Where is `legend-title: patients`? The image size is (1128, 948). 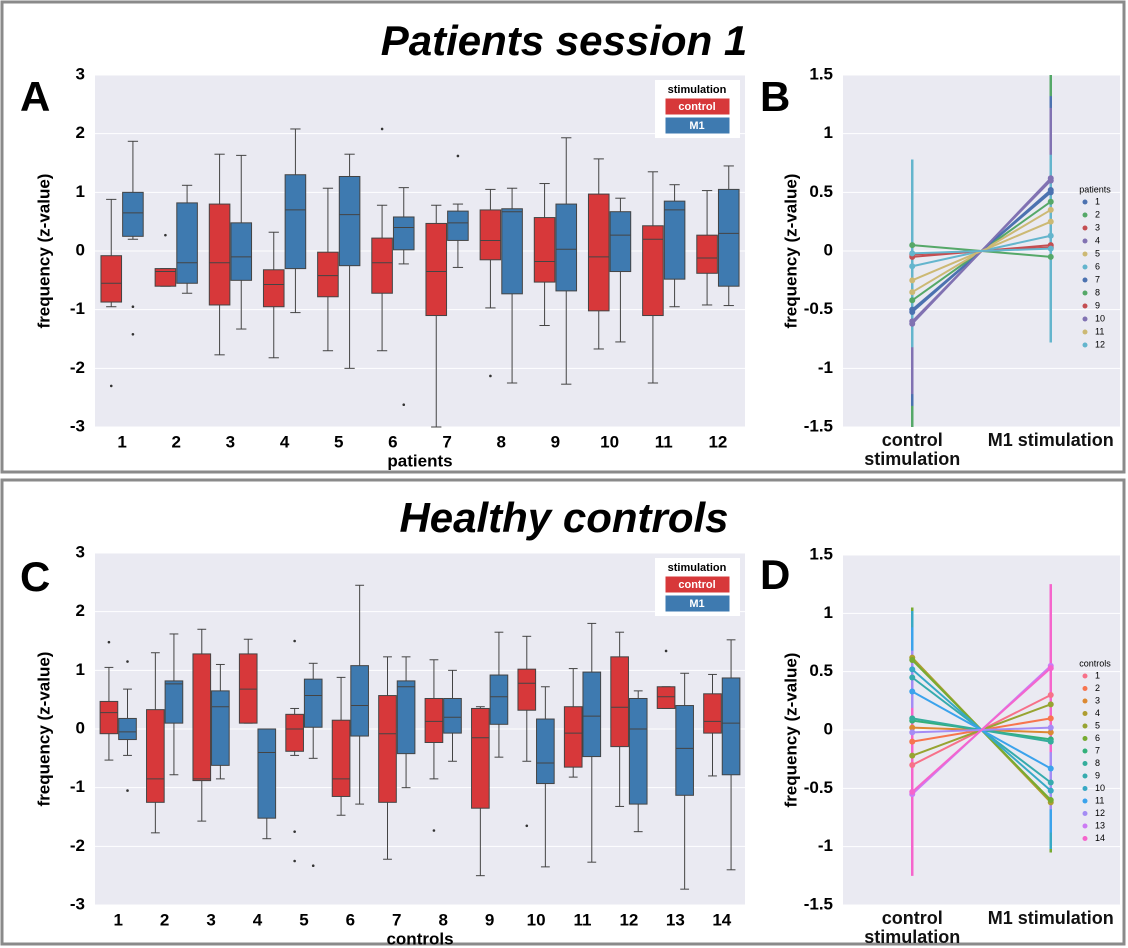
legend-title: patients is located at coordinates (1095, 189).